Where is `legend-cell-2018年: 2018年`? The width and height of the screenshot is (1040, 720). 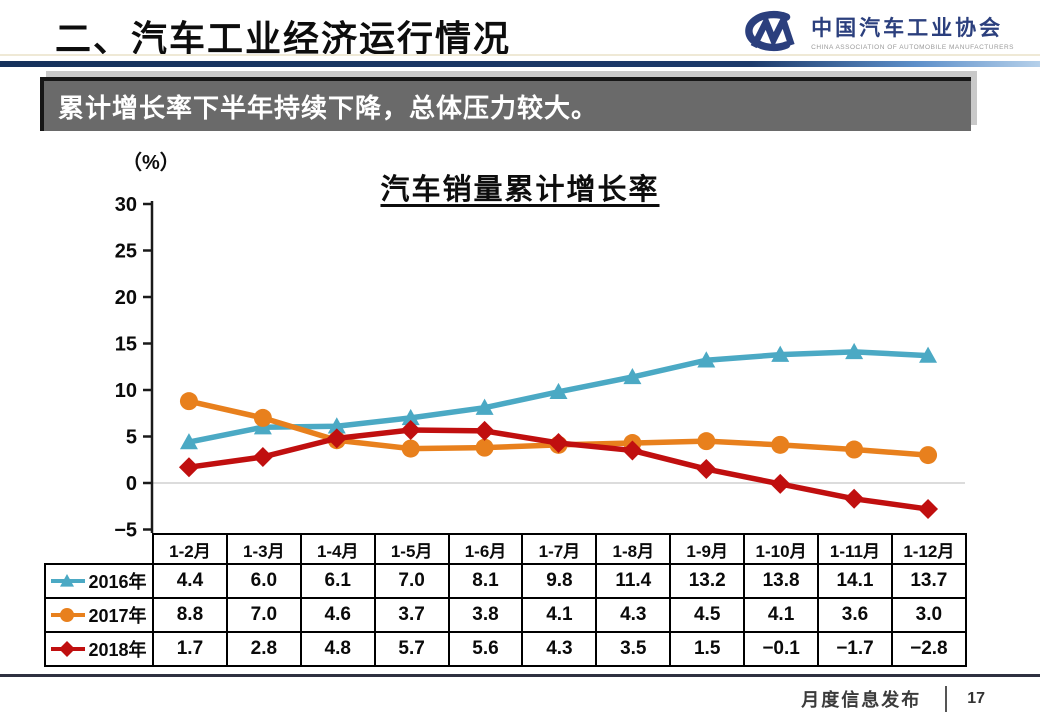 legend-cell-2018年: 2018年 is located at coordinates (99, 649).